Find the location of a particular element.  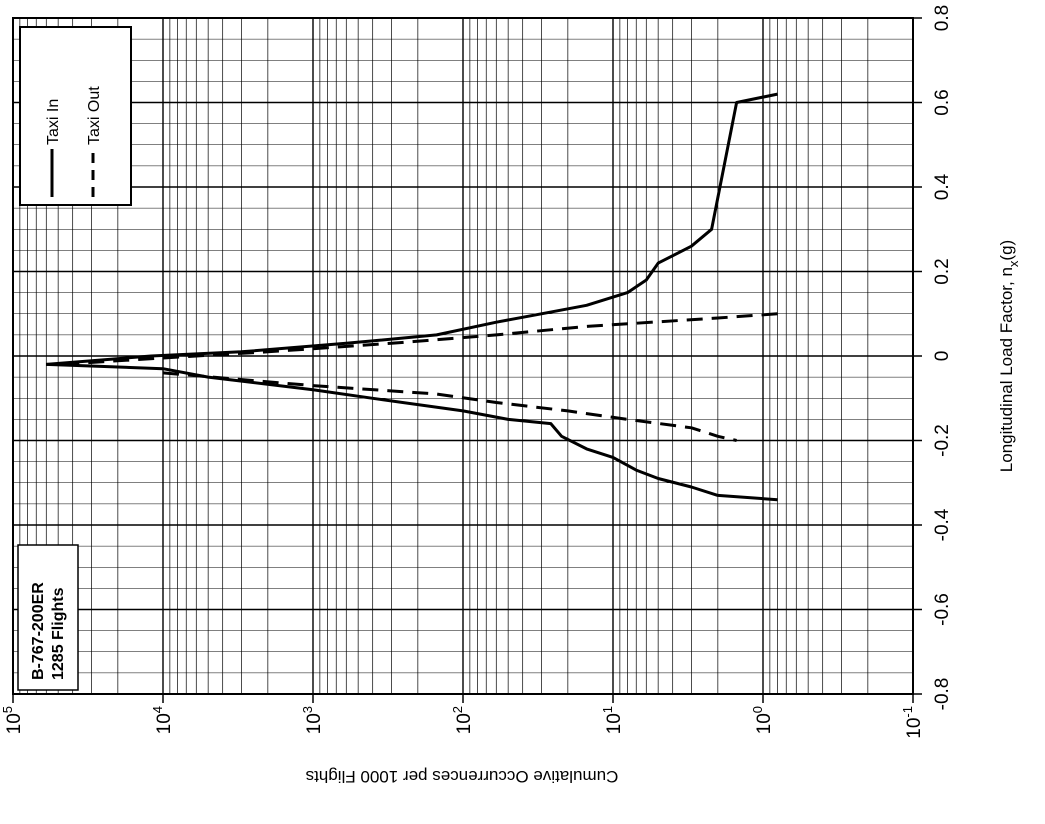

y-tick-exponent: 4 is located at coordinates (157, 709).